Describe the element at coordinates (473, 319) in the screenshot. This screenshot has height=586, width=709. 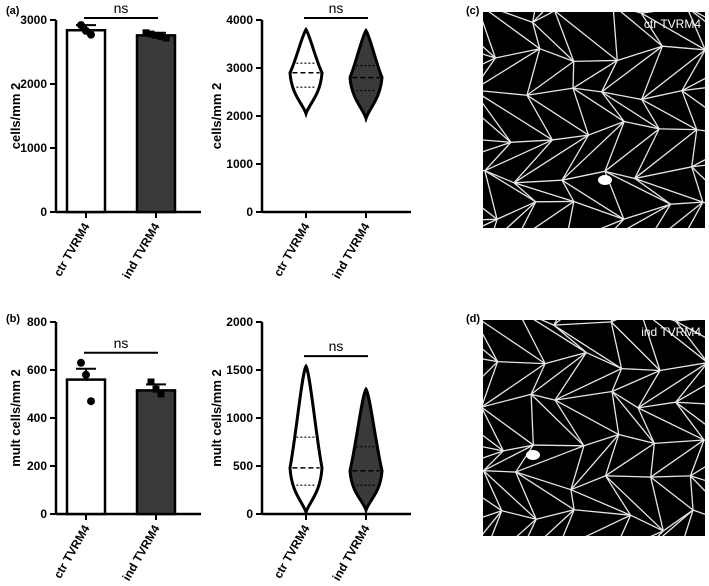
I see `panel-letter-d: (d)` at that location.